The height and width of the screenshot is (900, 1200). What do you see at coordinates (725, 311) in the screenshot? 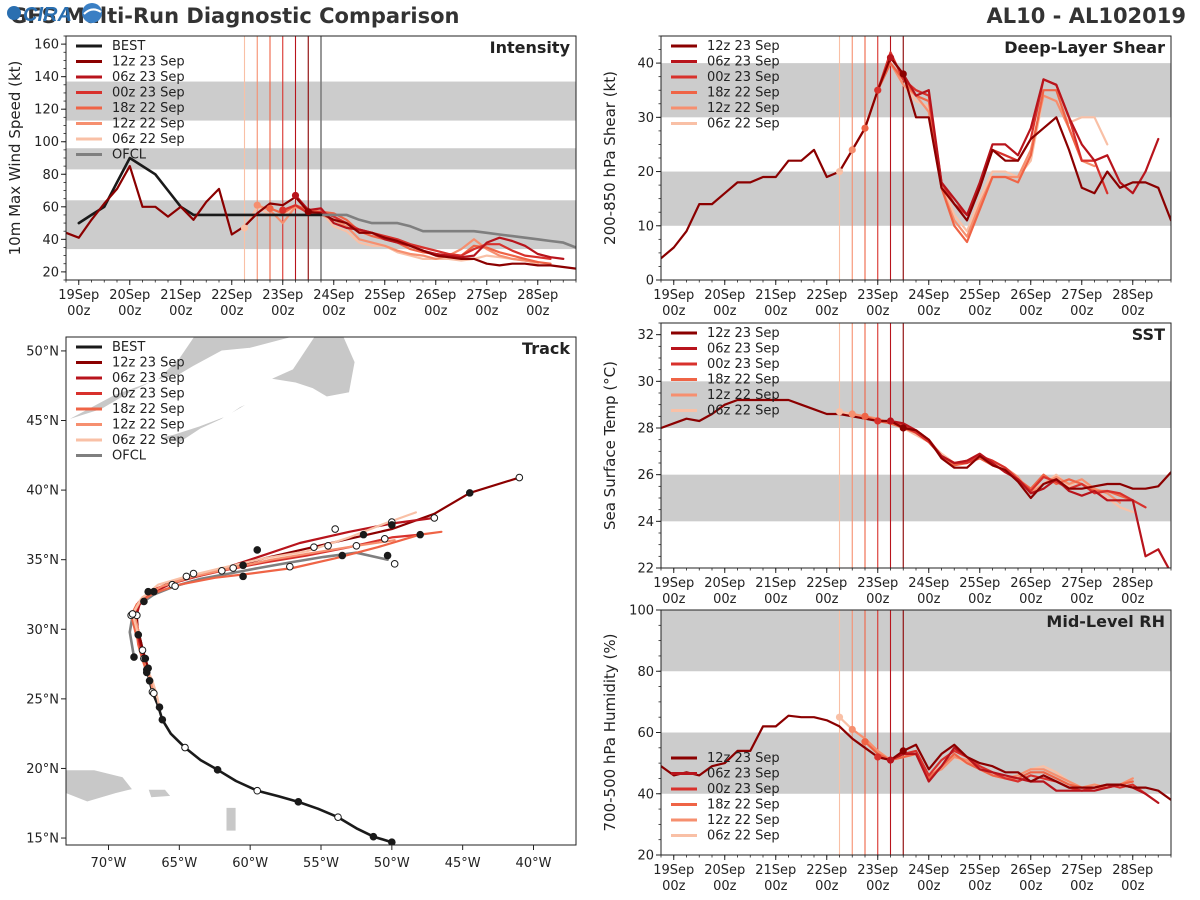
I see `shear-xtick-label-hour-1: 00z` at bounding box center [725, 311].